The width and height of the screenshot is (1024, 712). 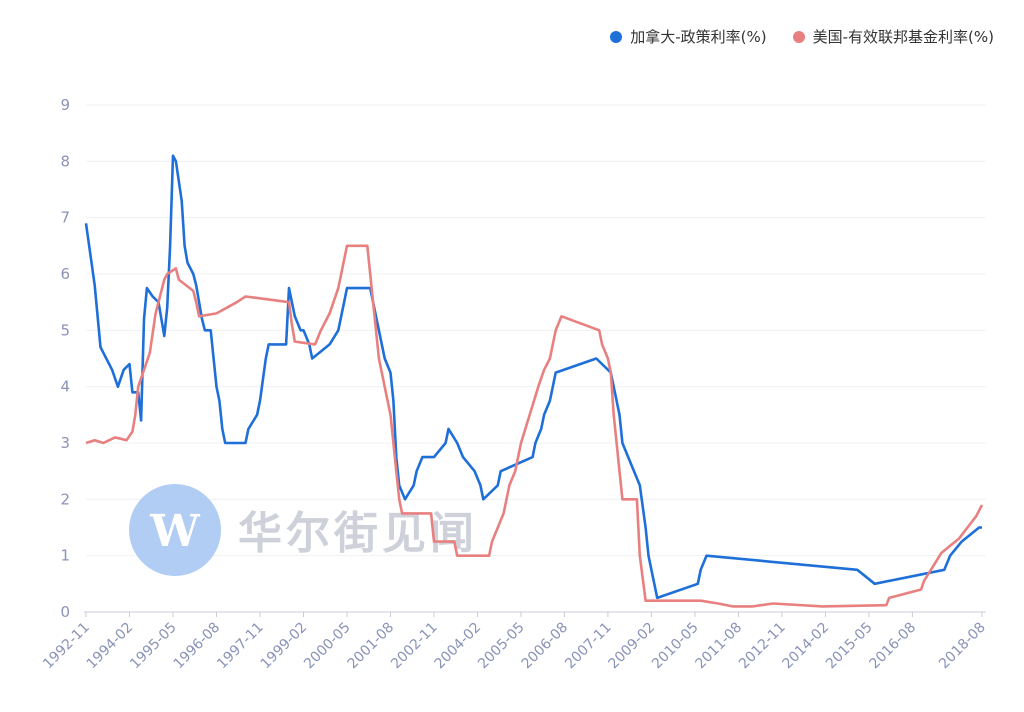 I want to click on y-tick-label: 9, so click(x=65, y=105).